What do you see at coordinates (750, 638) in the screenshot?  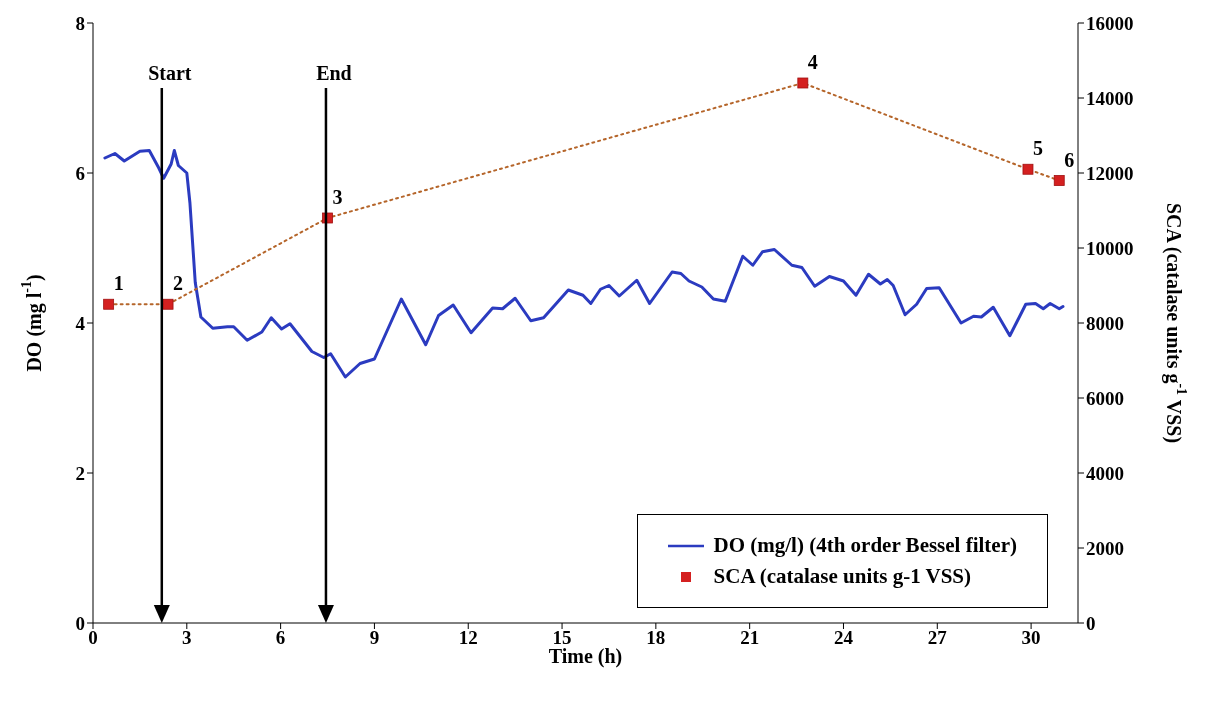 I see `x-tick-label: 21` at bounding box center [750, 638].